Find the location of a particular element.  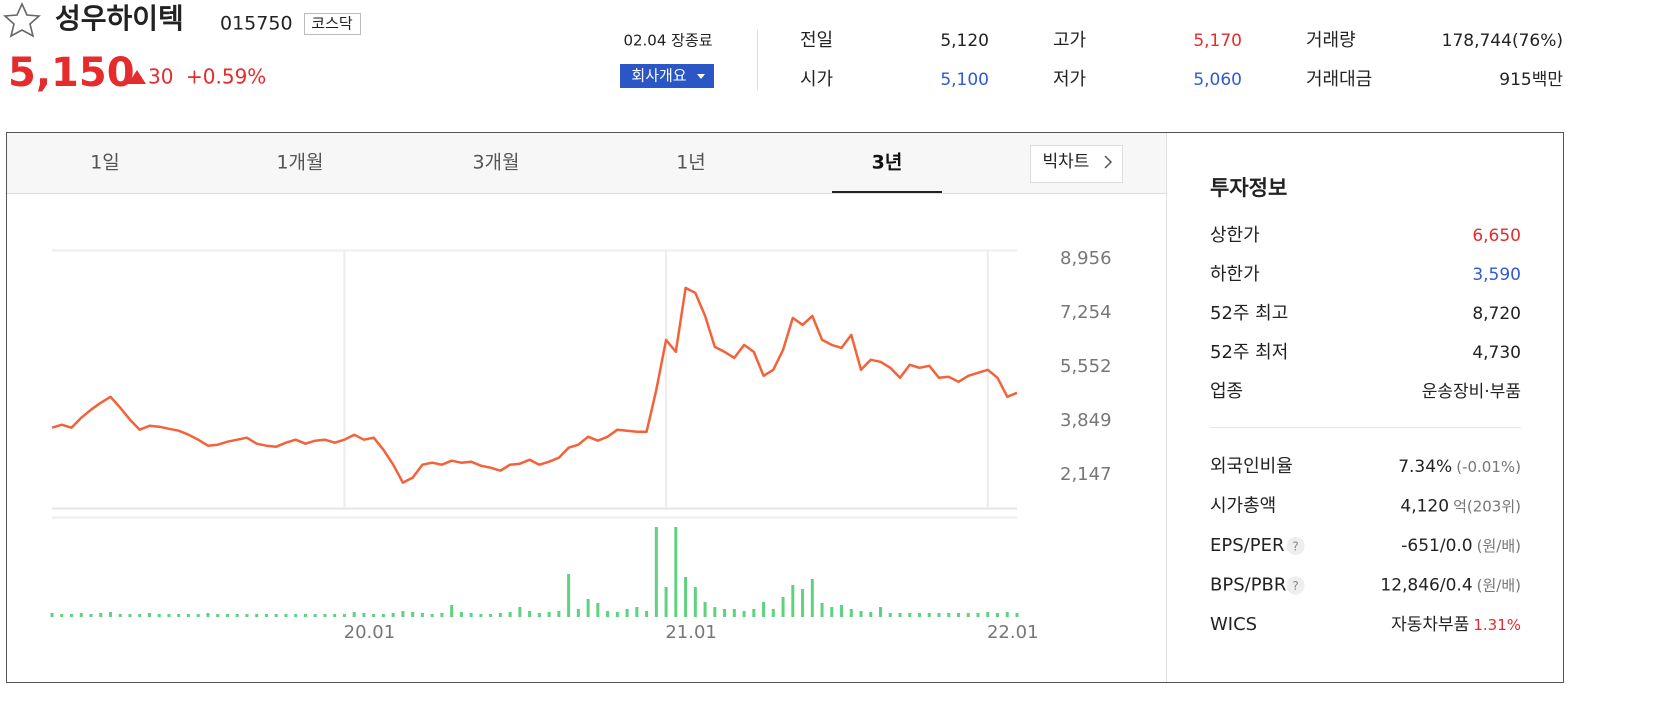

tab: 3년 is located at coordinates (887, 163).